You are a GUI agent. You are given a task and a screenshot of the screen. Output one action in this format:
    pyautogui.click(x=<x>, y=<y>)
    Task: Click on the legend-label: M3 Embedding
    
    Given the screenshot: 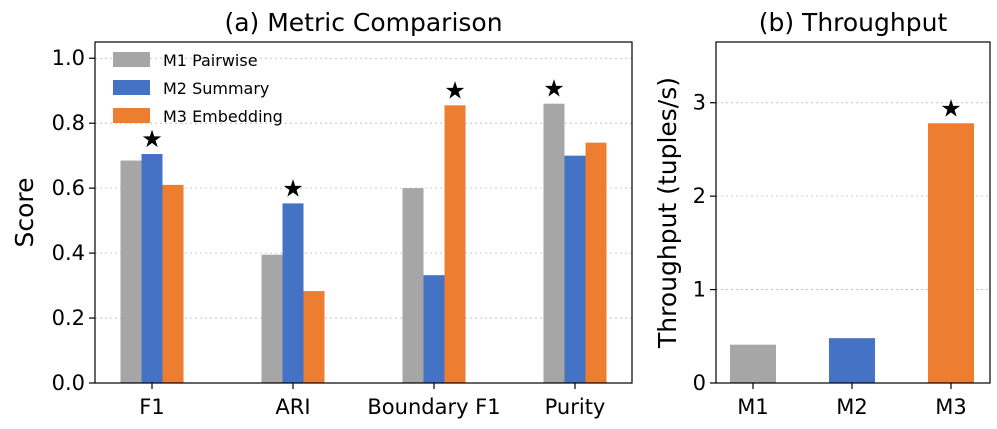 What is the action you would take?
    pyautogui.click(x=223, y=116)
    